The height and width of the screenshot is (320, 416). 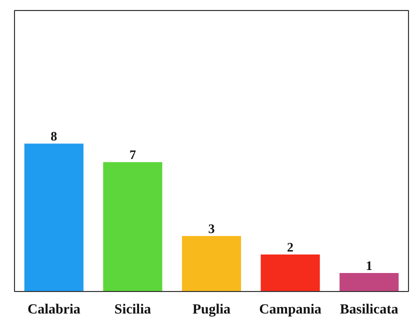 I want to click on data-label: 2, so click(x=290, y=247).